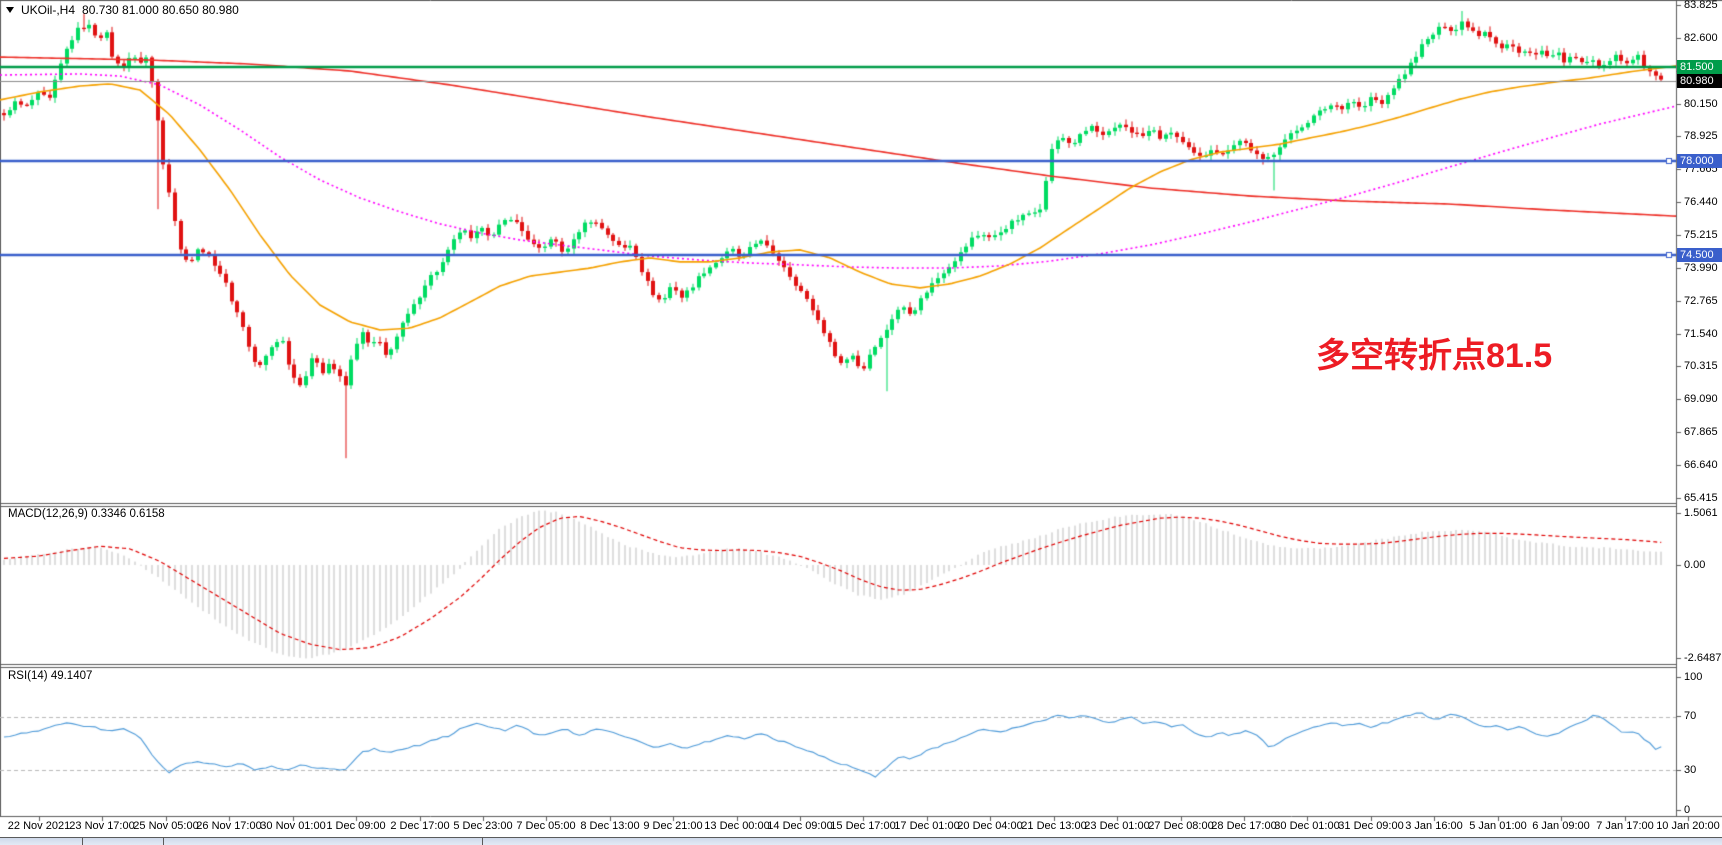 This screenshot has height=845, width=1722. Describe the element at coordinates (293, 826) in the screenshot. I see `time-axis-label: 30 Nov 01:00` at that location.